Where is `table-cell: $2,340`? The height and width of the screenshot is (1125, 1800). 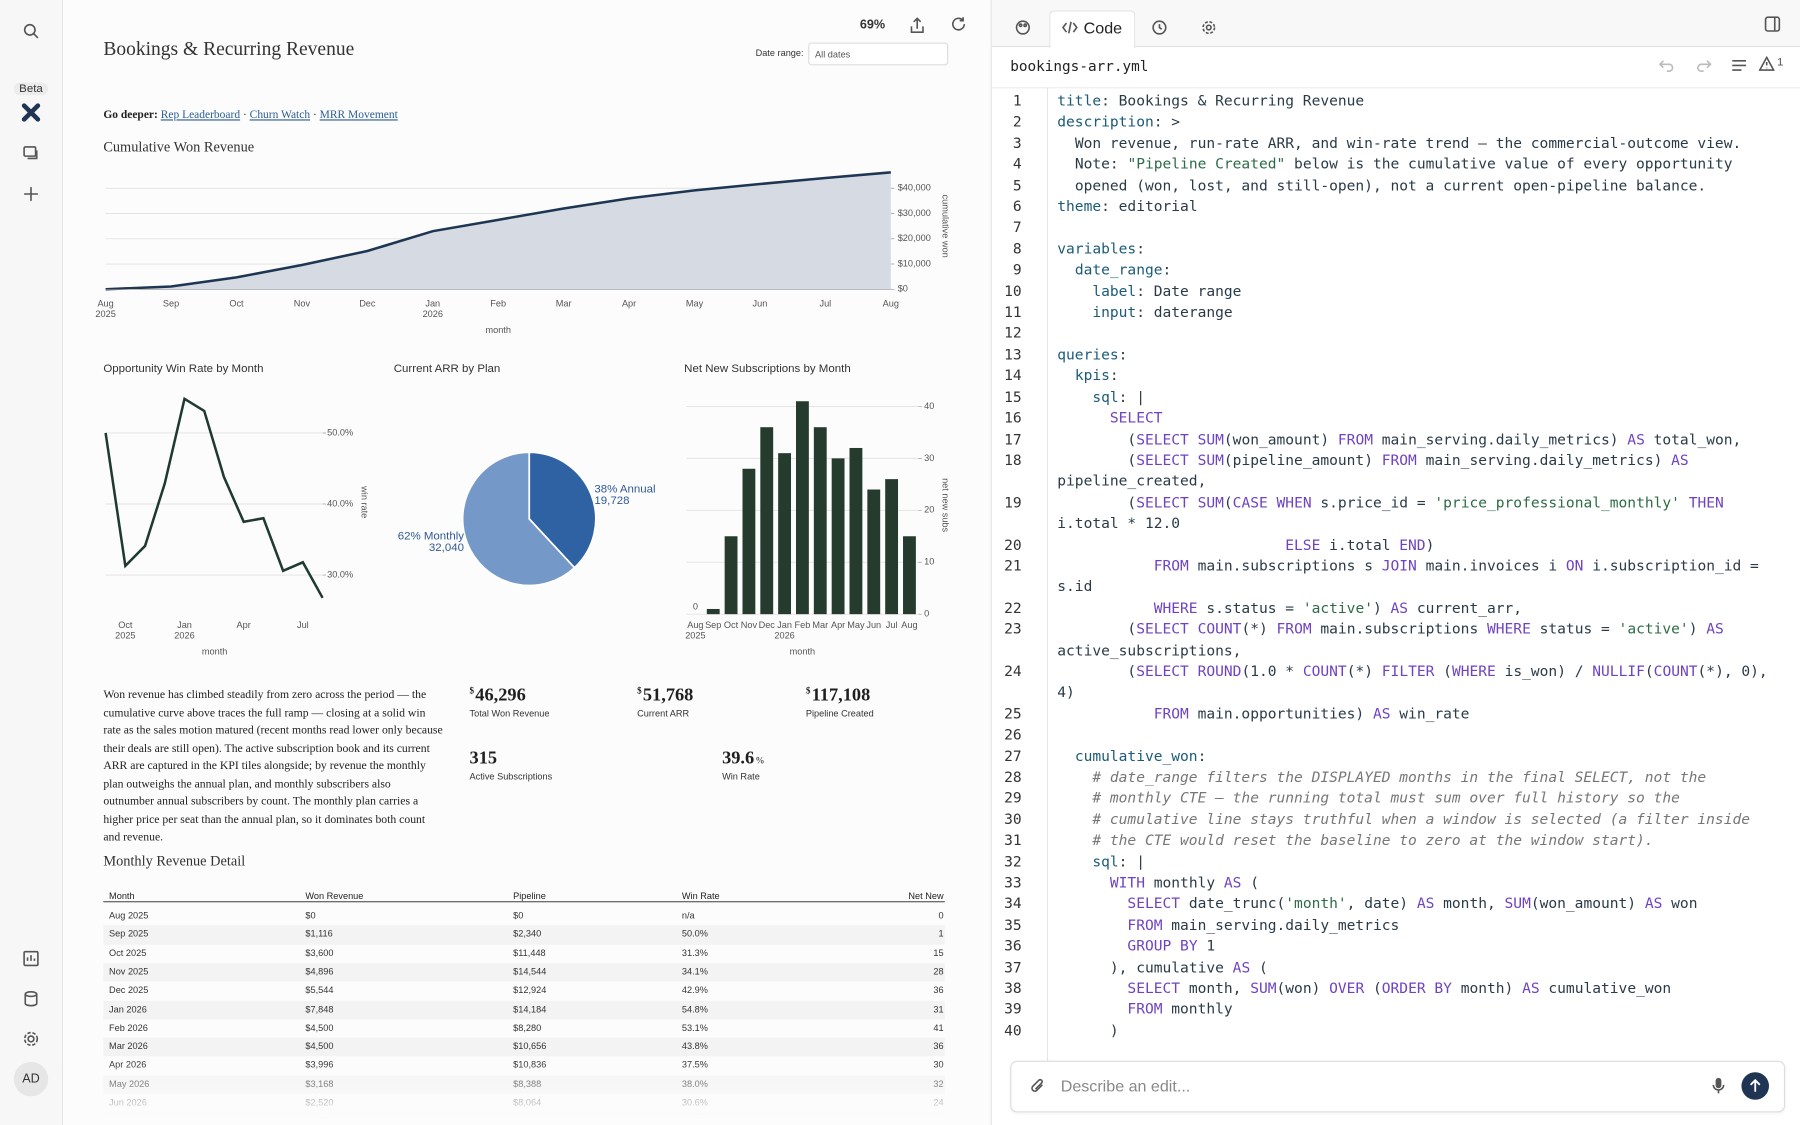
table-cell: $2,340 is located at coordinates (527, 934).